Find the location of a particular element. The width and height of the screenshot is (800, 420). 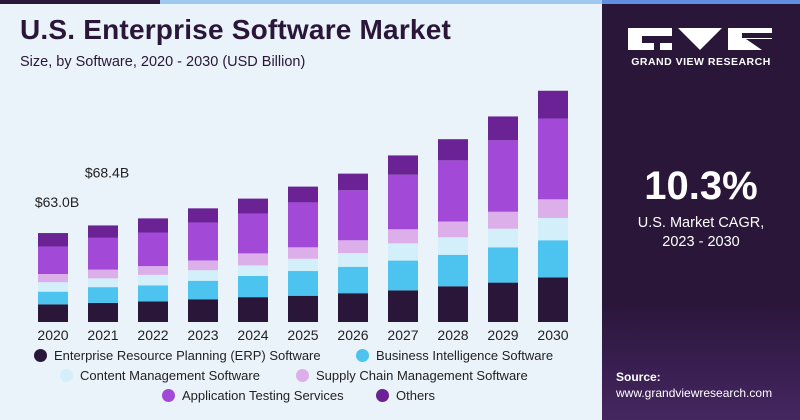

x-tick-label-2021: 2021 is located at coordinates (102, 335).